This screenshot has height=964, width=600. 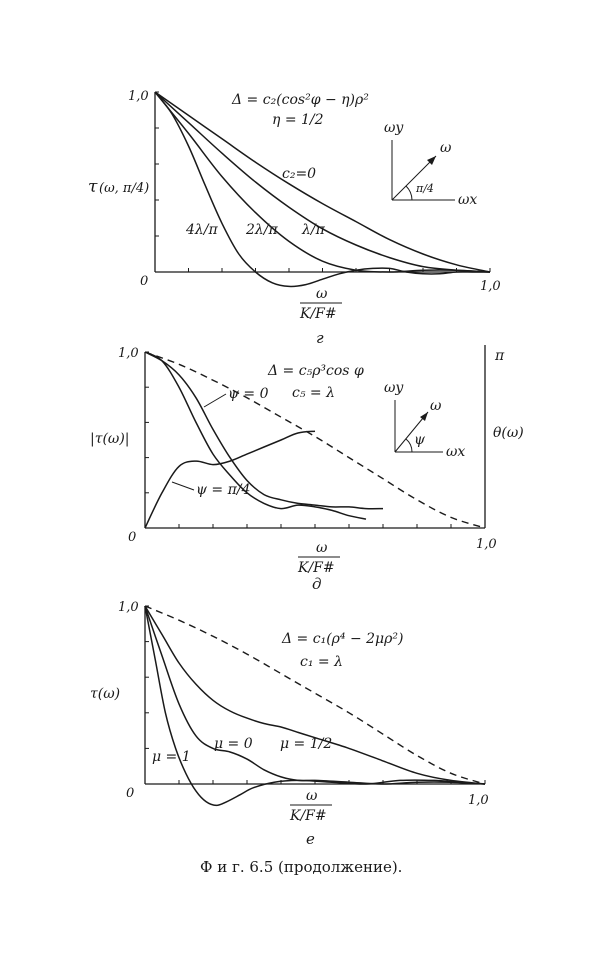 What do you see at coordinates (310, 839) in the screenshot?
I see `panel-label-e: е` at bounding box center [310, 839].